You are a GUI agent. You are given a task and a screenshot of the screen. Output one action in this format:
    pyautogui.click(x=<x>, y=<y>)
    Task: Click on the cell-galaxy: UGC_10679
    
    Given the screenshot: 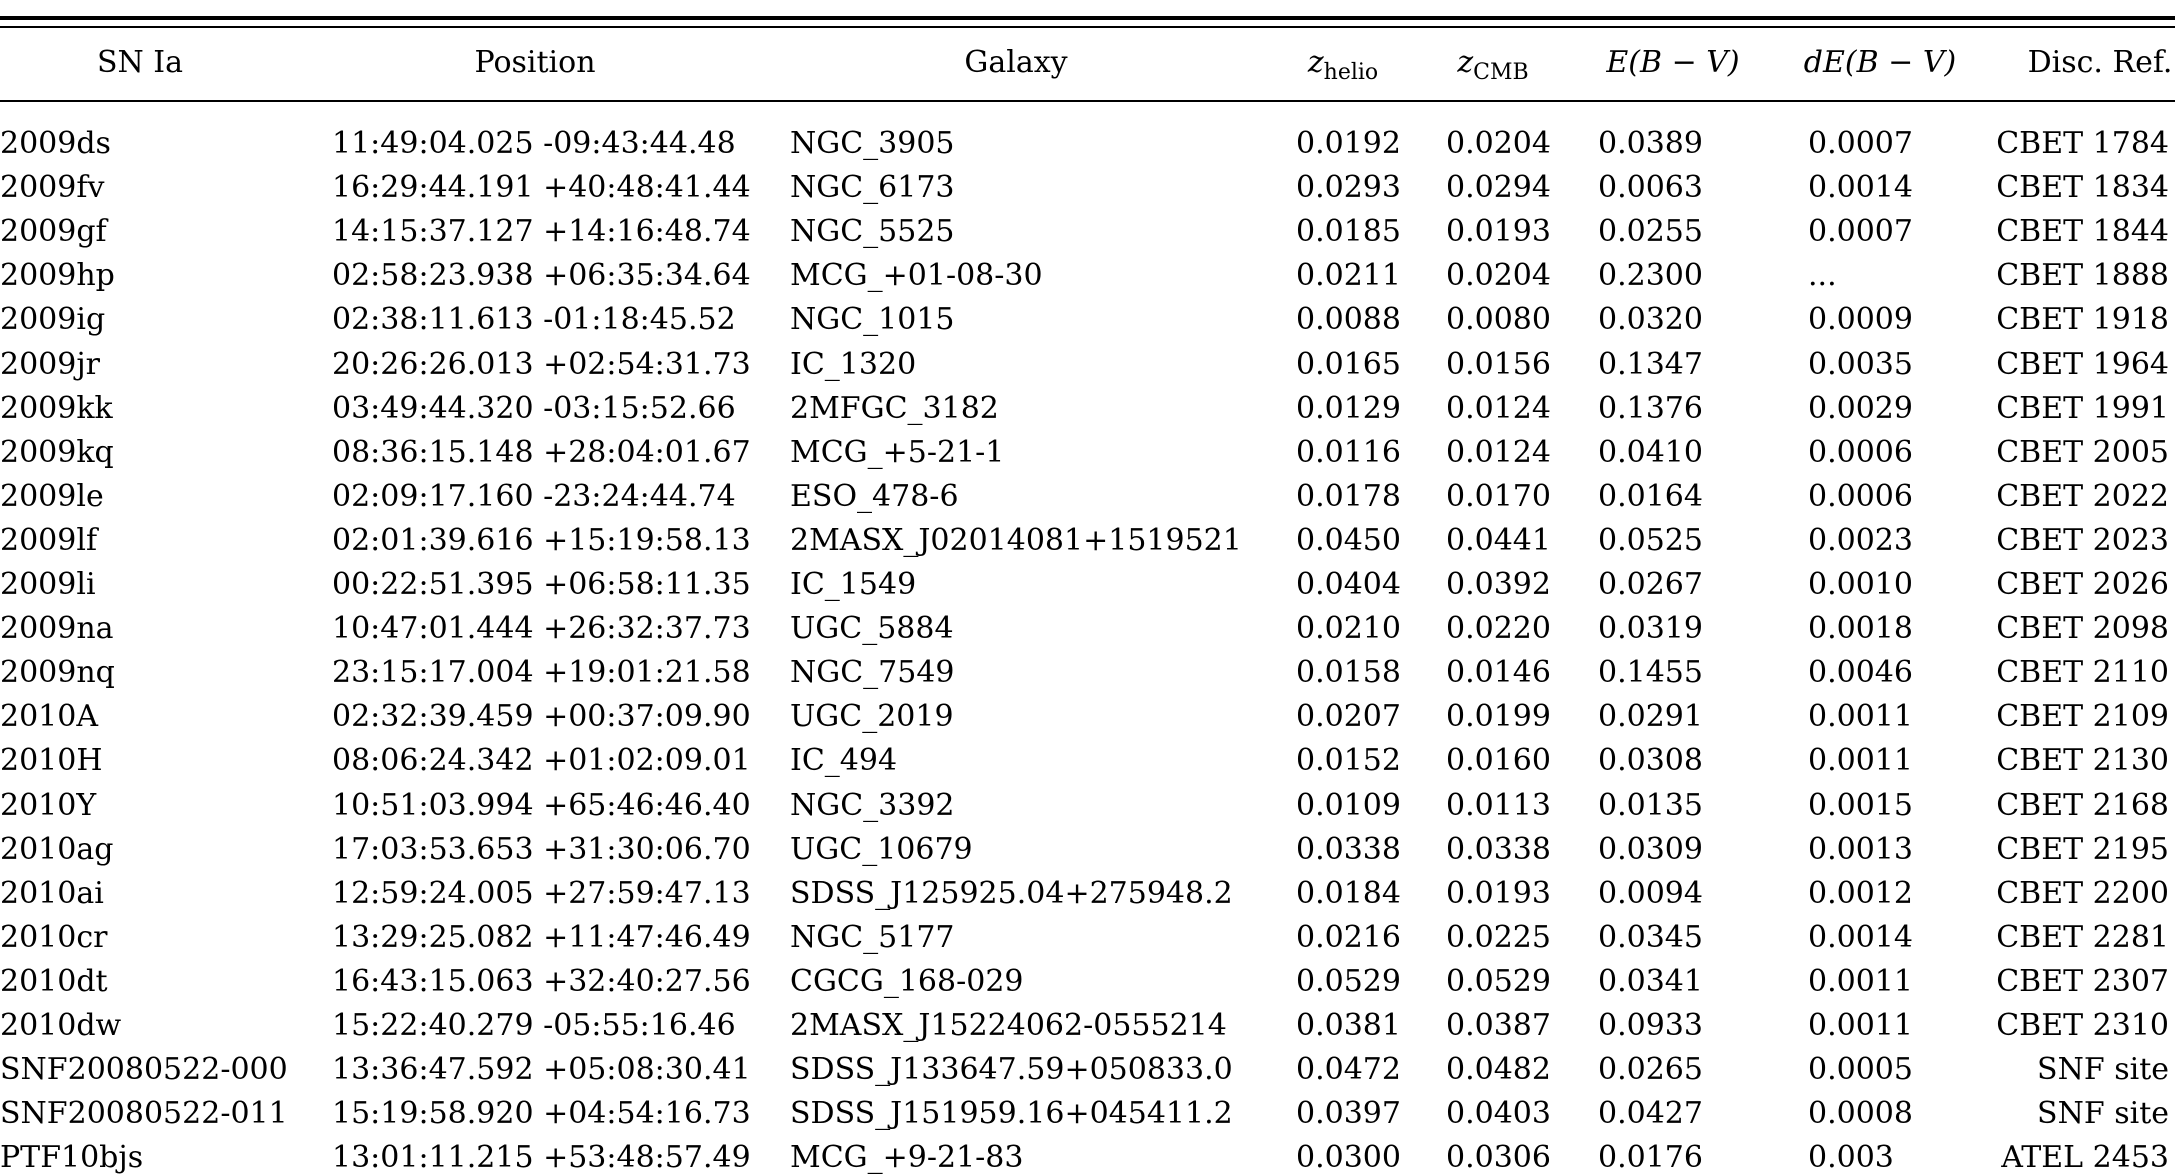 What is the action you would take?
    pyautogui.click(x=881, y=849)
    